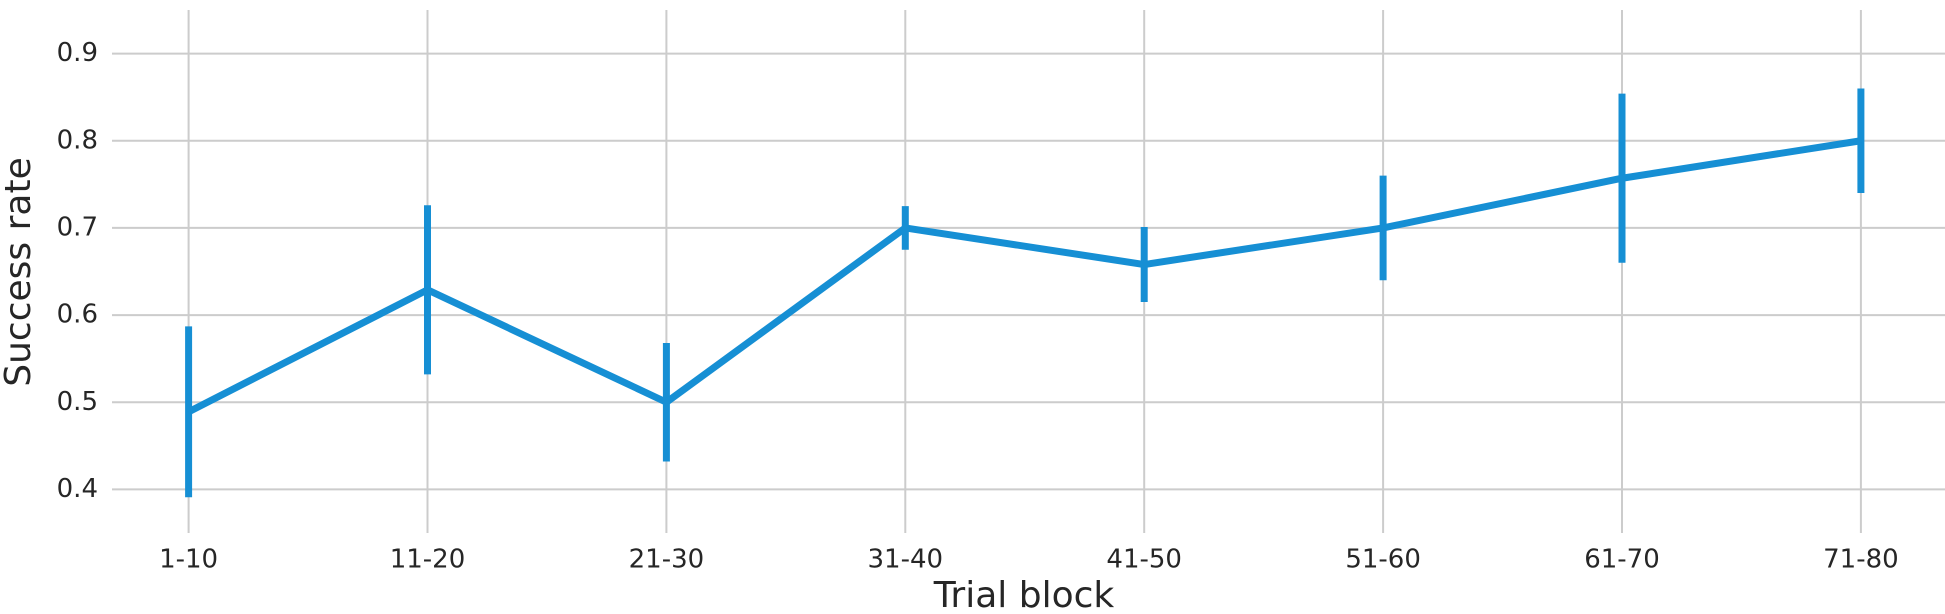 The image size is (1945, 614). Describe the element at coordinates (667, 560) in the screenshot. I see `x-tick-label: 21-30` at that location.